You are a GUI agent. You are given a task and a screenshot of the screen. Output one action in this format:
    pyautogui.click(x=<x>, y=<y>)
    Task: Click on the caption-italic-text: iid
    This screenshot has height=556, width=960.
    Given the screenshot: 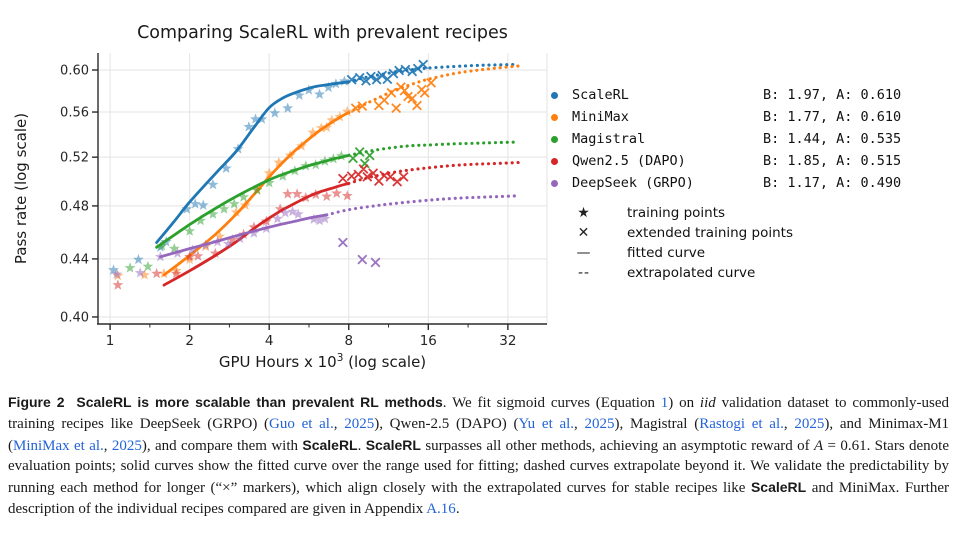 What is the action you would take?
    pyautogui.click(x=707, y=403)
    